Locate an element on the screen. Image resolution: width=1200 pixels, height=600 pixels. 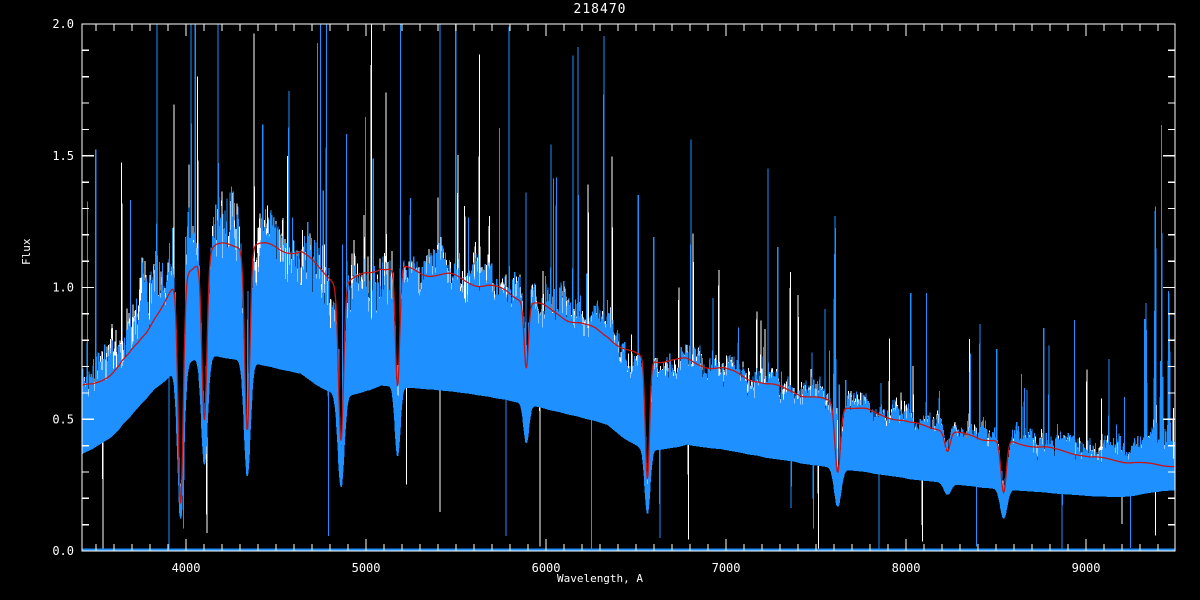
x-axis-label: Wavelength, A is located at coordinates (600, 578).